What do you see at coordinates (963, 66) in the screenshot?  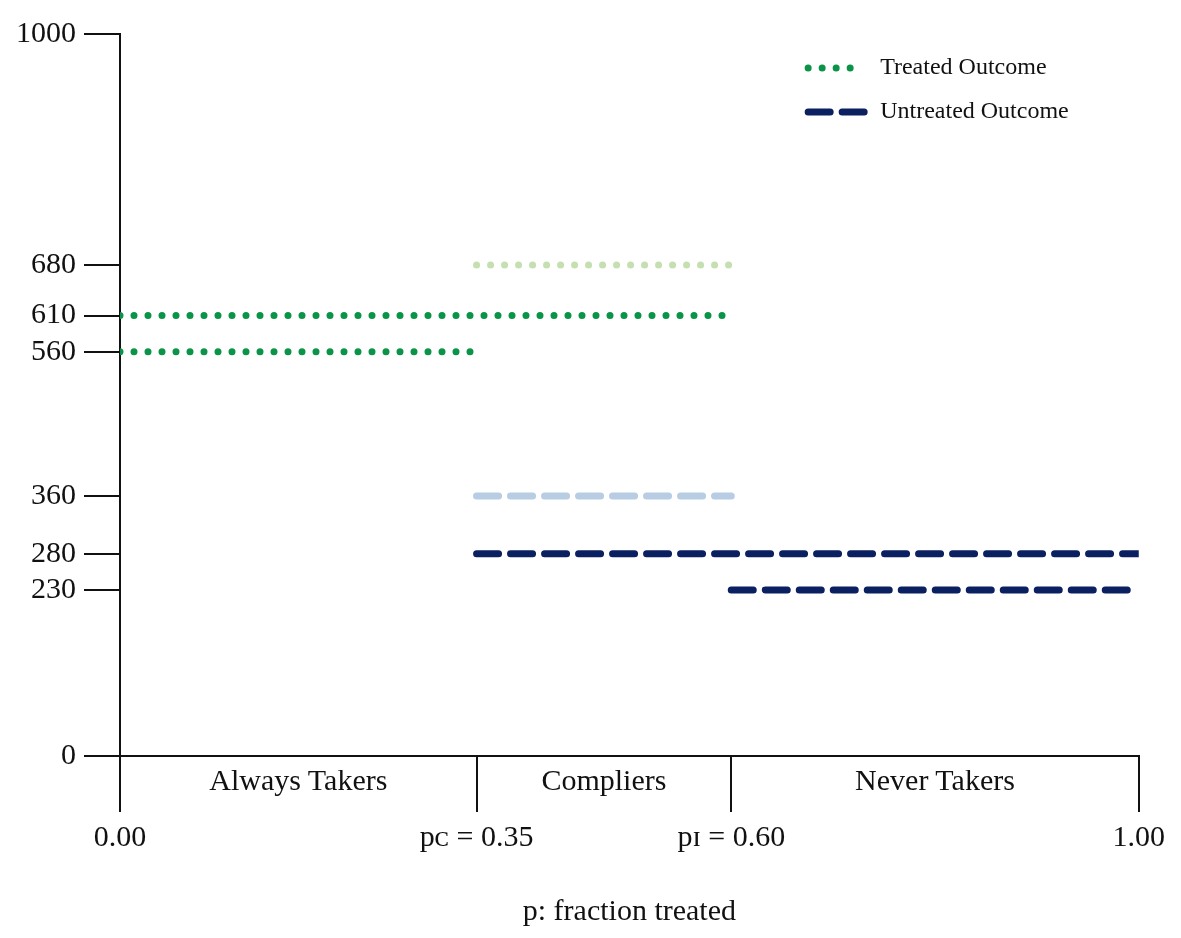 I see `legend-label: Treated Outcome` at bounding box center [963, 66].